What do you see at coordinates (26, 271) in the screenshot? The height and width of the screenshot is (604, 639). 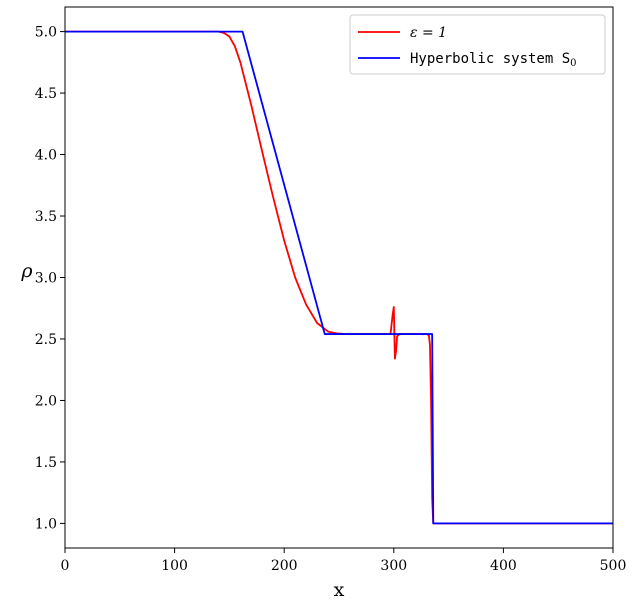 I see `y-axis-label: ρ` at bounding box center [26, 271].